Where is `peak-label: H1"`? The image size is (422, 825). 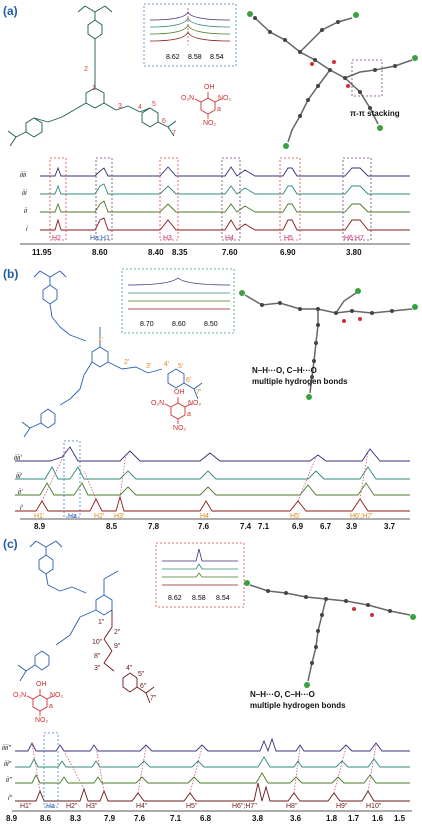 peak-label: H1" is located at coordinates (26, 806).